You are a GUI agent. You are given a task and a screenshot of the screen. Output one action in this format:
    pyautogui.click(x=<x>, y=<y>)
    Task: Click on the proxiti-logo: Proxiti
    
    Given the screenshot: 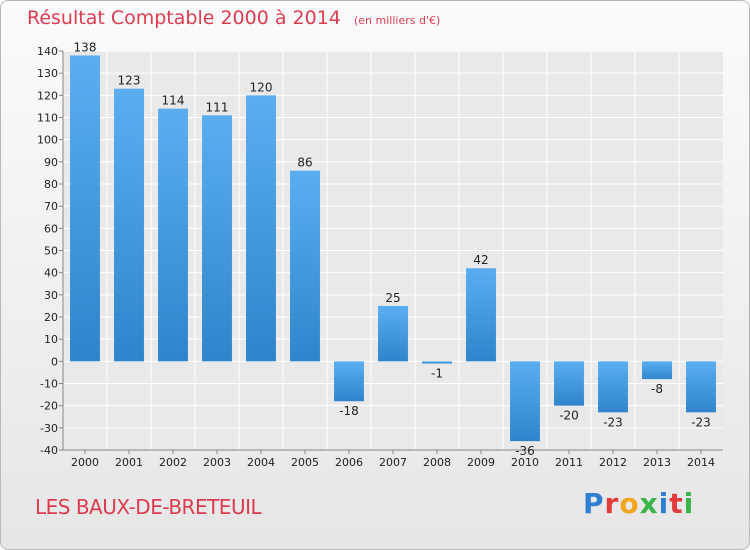 What is the action you would take?
    pyautogui.click(x=638, y=503)
    